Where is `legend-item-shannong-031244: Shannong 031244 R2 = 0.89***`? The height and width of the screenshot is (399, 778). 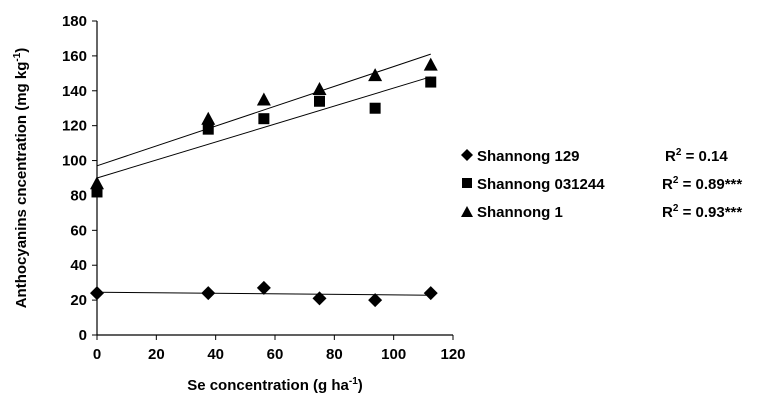
legend-item-shannong-031244: Shannong 031244 R2 = 0.89*** is located at coordinates (602, 184).